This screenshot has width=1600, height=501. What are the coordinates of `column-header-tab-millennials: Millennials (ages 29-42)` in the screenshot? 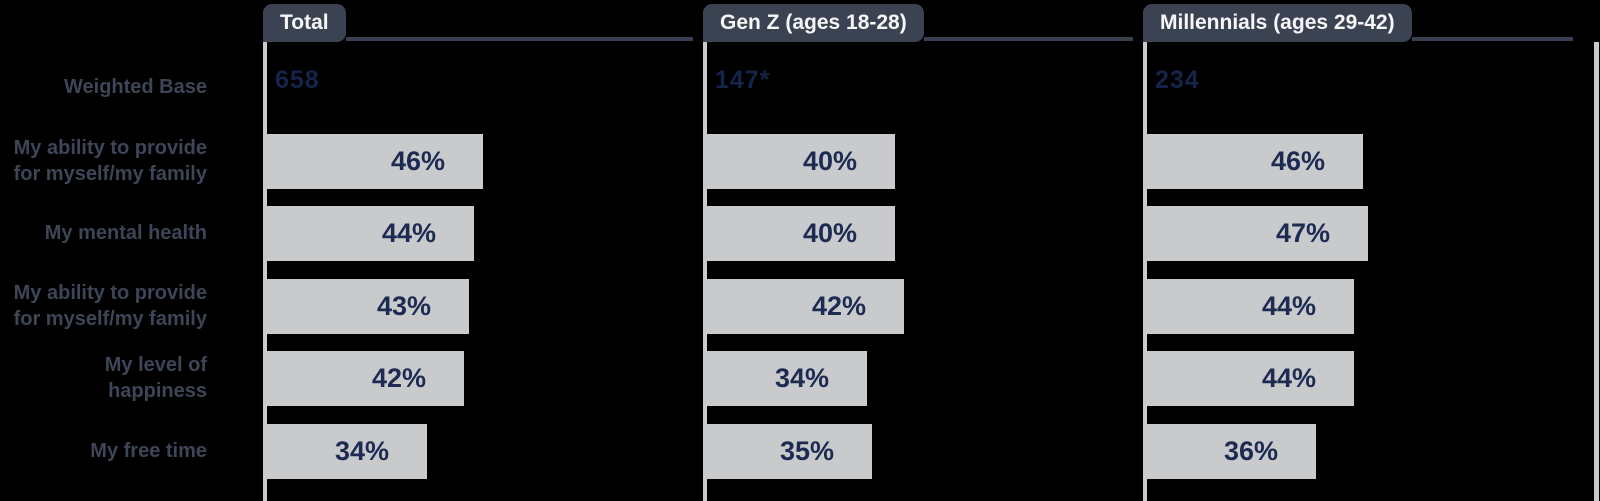 It's located at (1277, 23).